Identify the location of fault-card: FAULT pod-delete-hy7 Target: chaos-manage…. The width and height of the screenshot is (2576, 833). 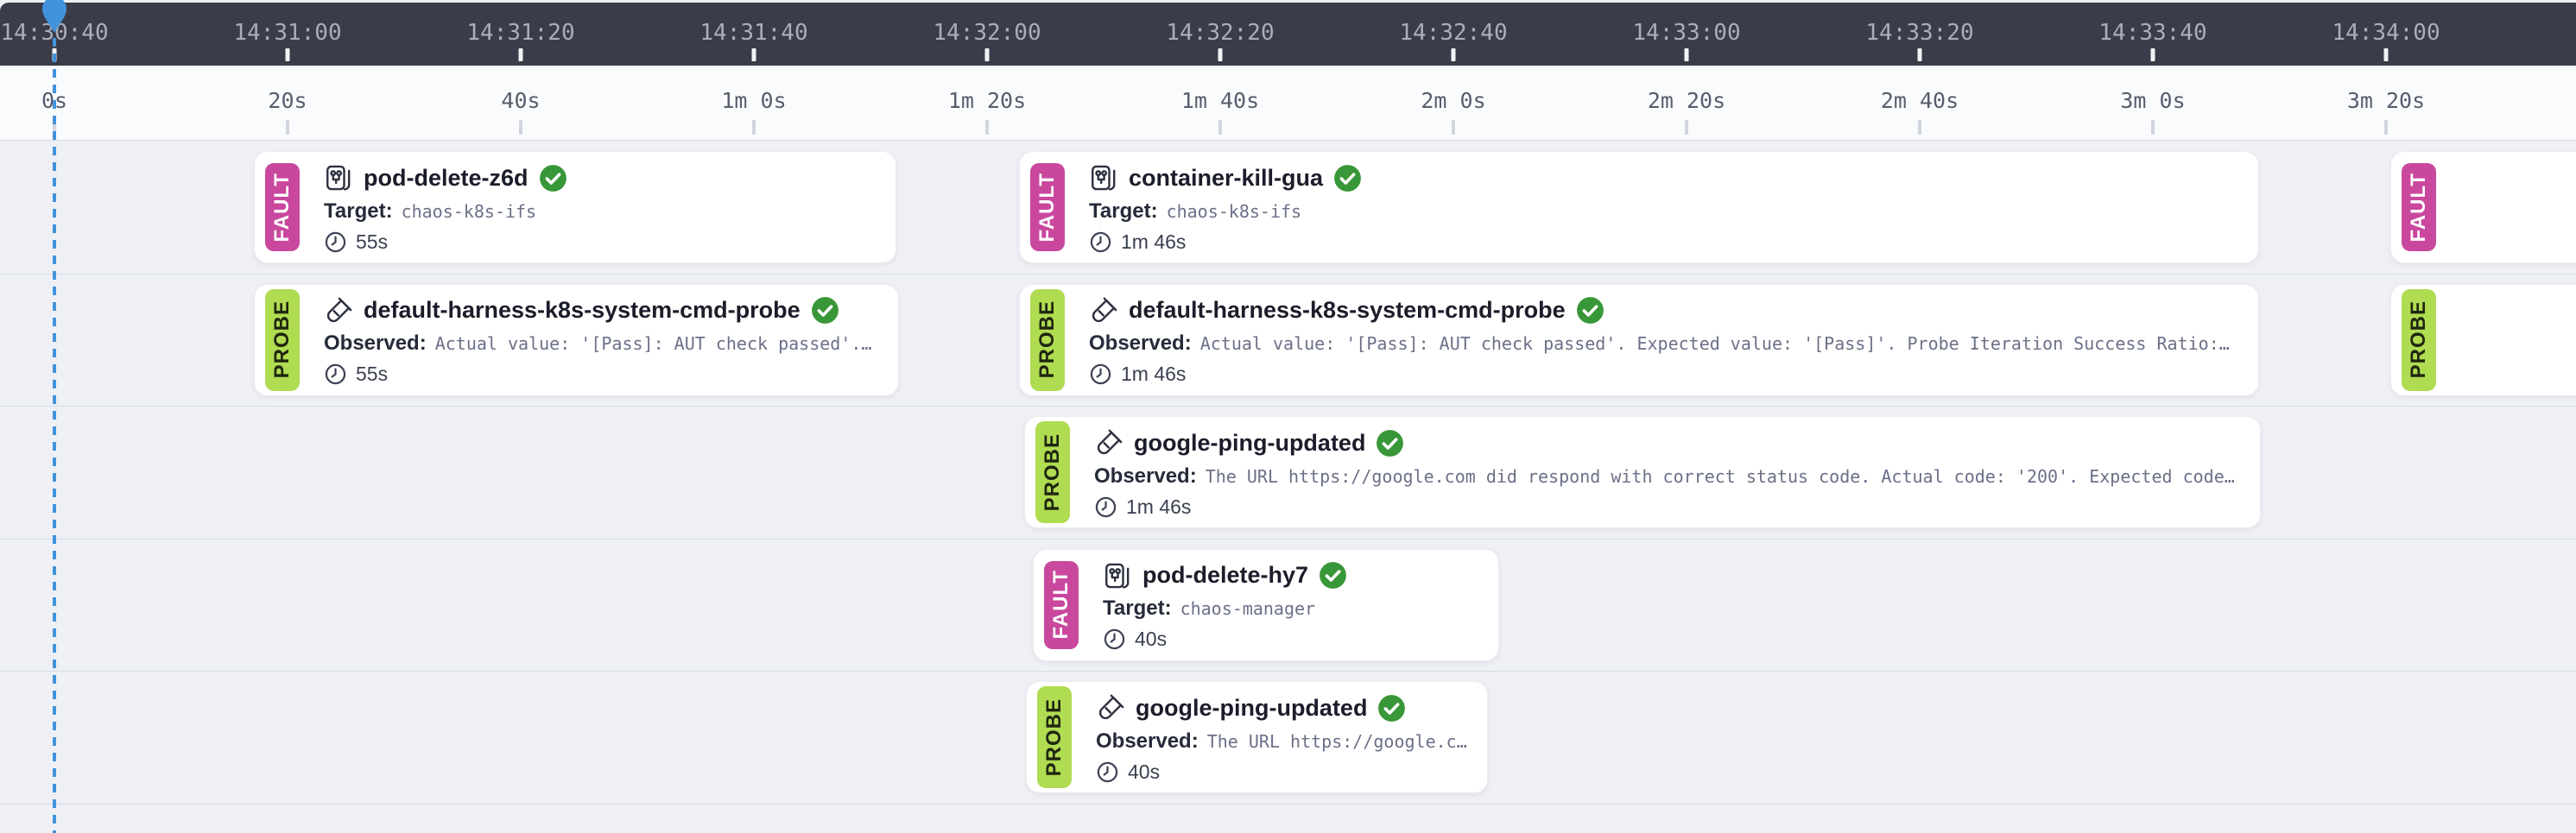
(1266, 604).